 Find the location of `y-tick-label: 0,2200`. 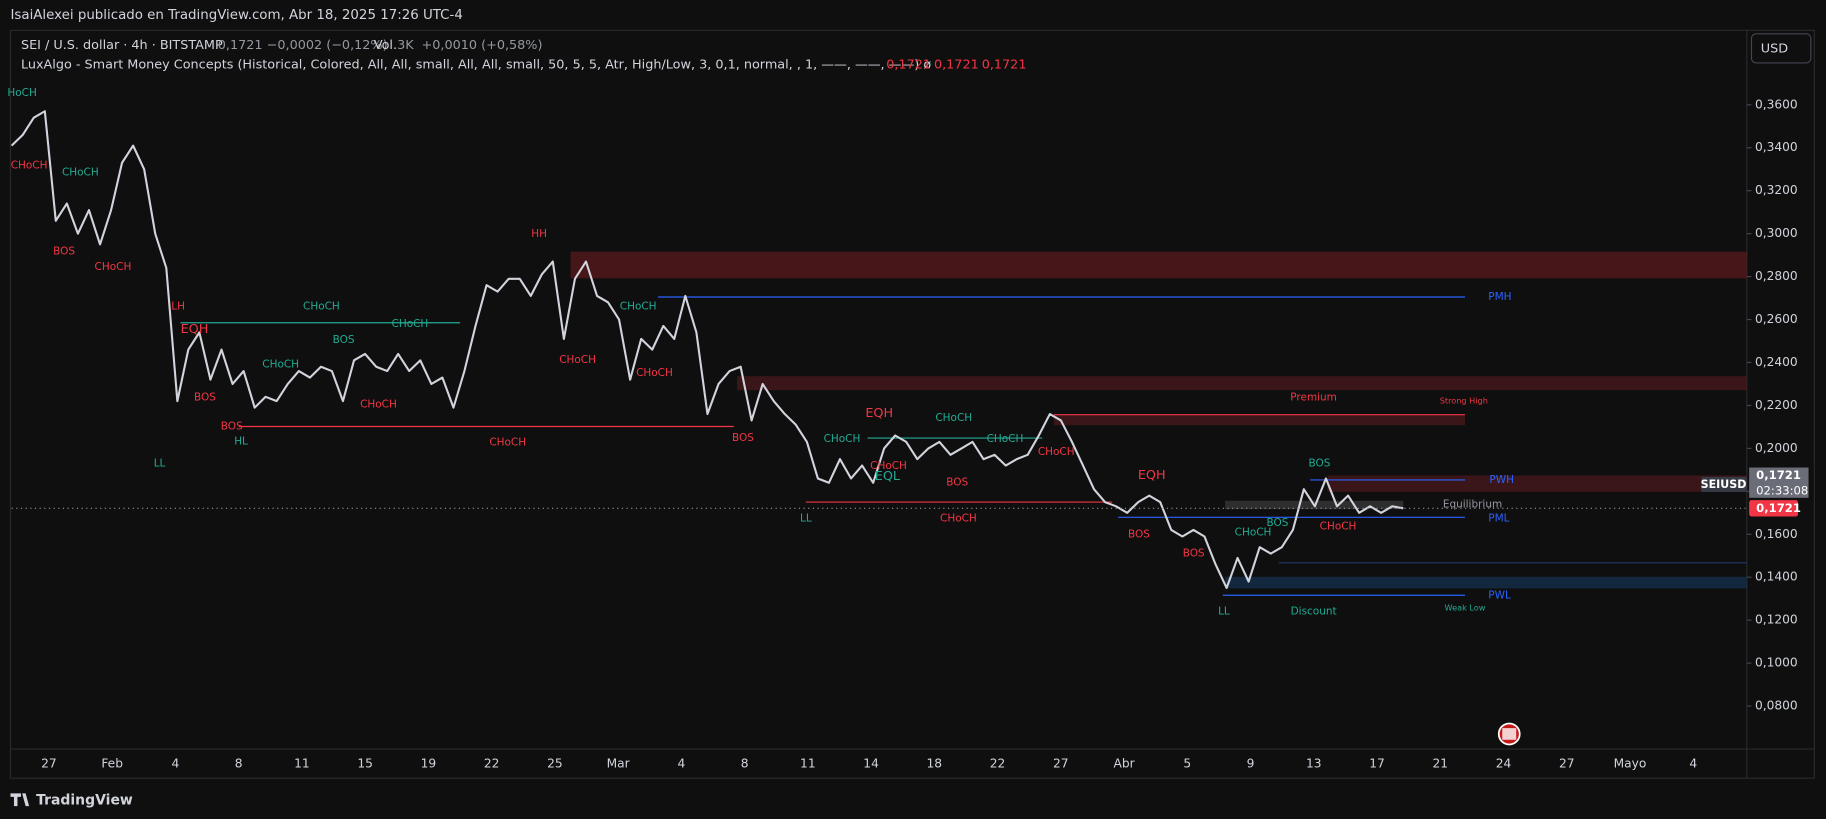

y-tick-label: 0,2200 is located at coordinates (1776, 405).